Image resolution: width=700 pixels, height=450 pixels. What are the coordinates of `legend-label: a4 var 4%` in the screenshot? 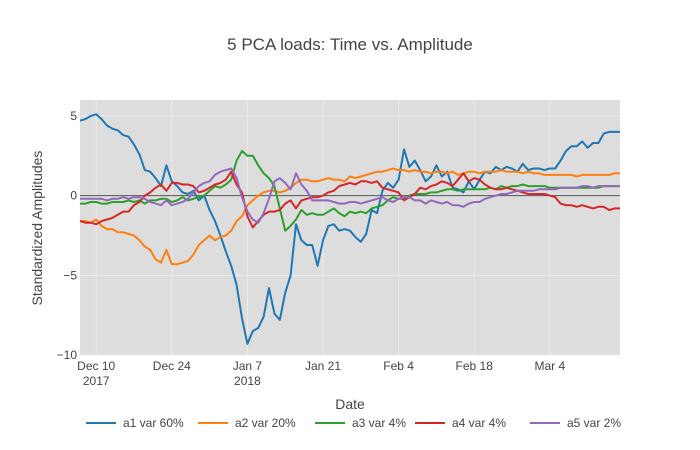 It's located at (479, 423).